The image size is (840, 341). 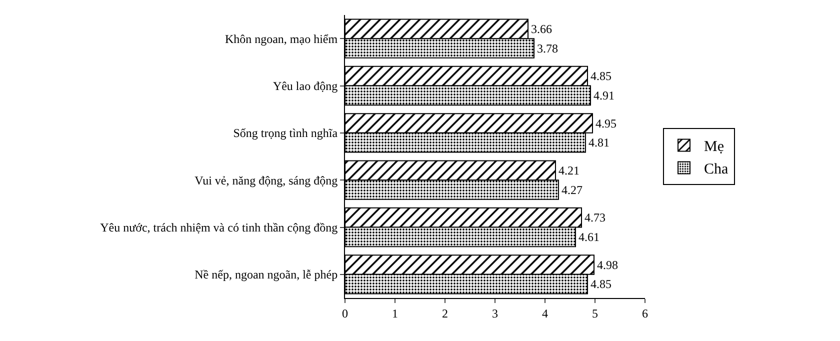 What do you see at coordinates (599, 143) in the screenshot?
I see `data-label: 4.81` at bounding box center [599, 143].